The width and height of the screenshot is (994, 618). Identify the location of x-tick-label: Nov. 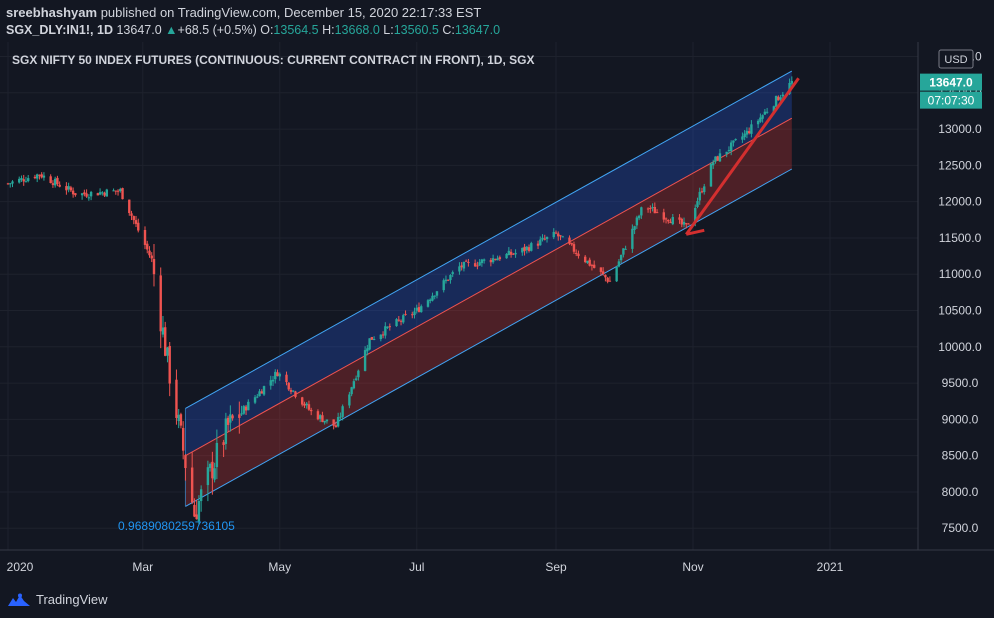
(692, 567).